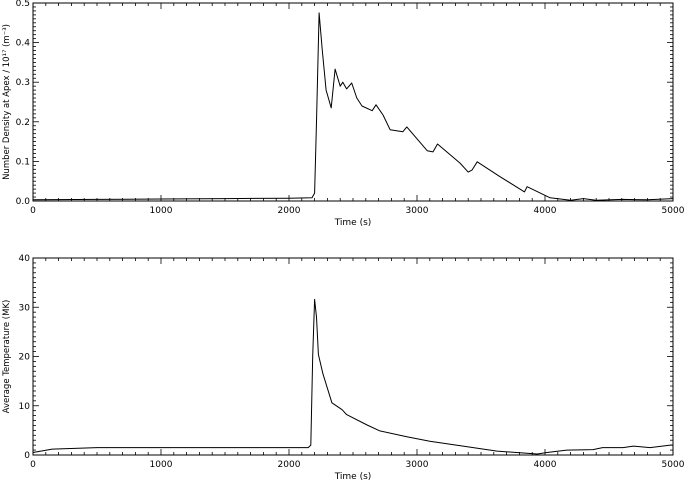 The image size is (685, 488). Describe the element at coordinates (25, 259) in the screenshot. I see `y-tick-label: 40` at that location.